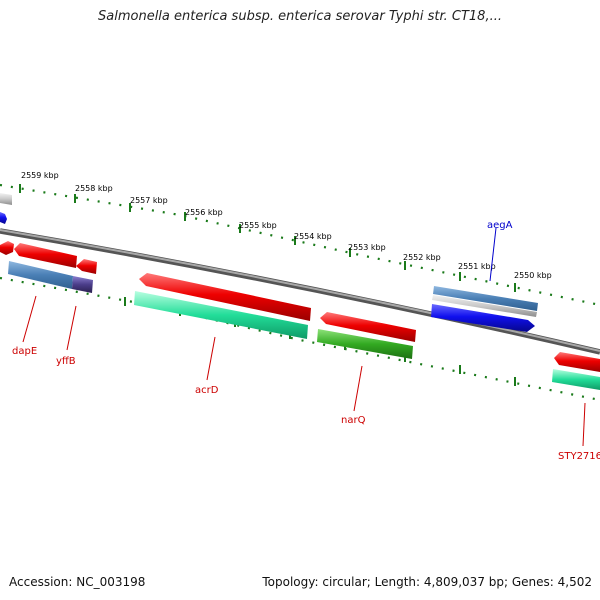 This screenshot has width=600, height=600. What do you see at coordinates (579, 456) in the screenshot?
I see `gene-label-sty2716: STY2716` at bounding box center [579, 456].